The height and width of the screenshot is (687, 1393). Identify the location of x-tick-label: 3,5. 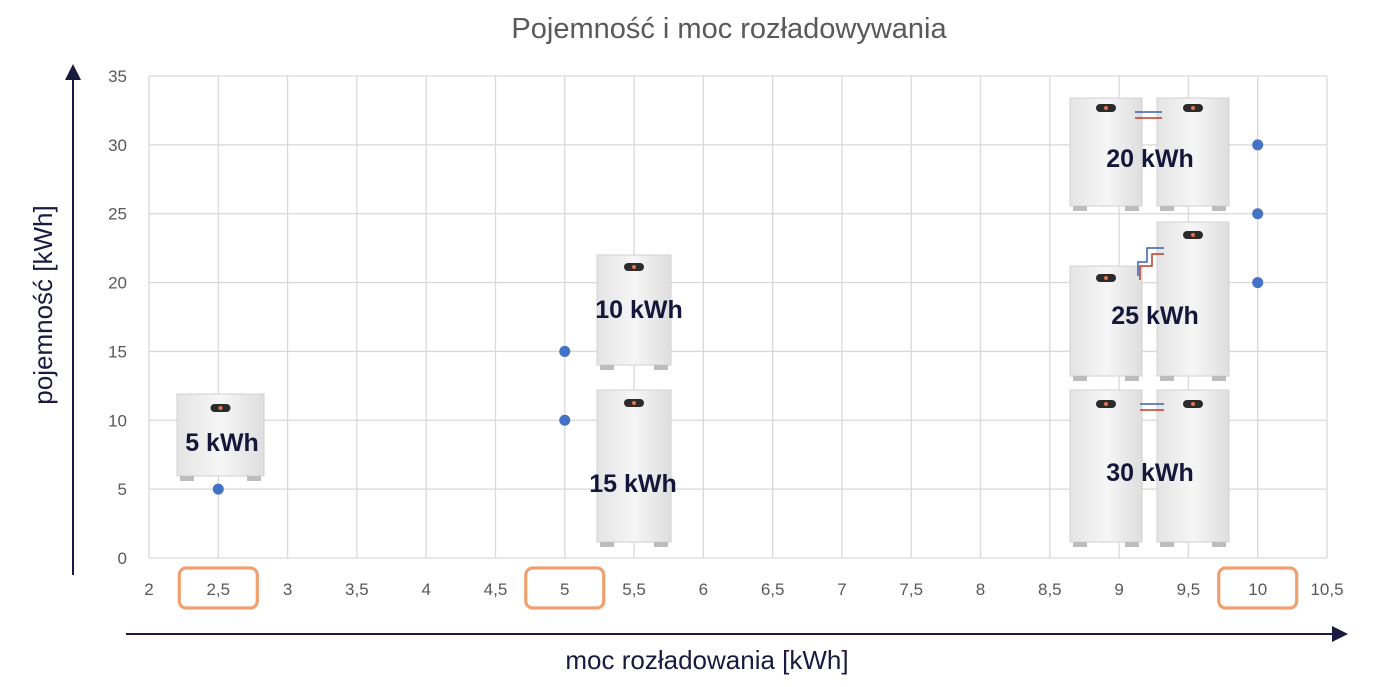
(357, 589).